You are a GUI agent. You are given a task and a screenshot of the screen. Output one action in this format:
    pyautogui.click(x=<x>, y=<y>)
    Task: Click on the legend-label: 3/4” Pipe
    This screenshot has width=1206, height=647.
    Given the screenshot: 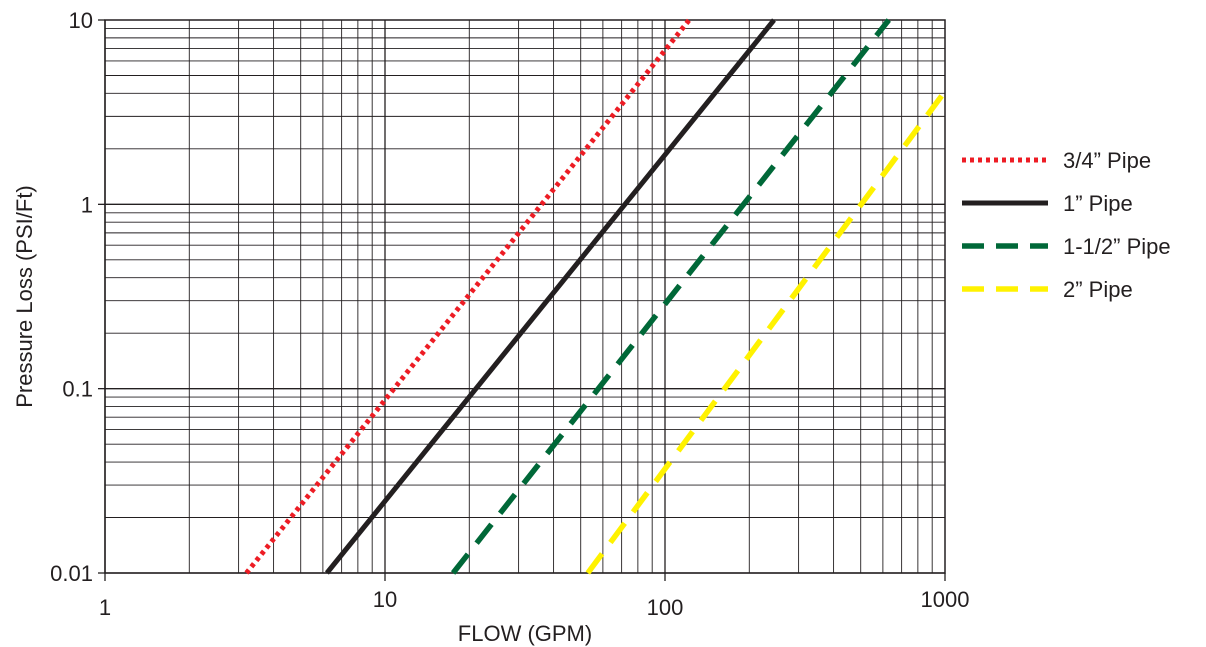 What is the action you would take?
    pyautogui.click(x=1107, y=160)
    